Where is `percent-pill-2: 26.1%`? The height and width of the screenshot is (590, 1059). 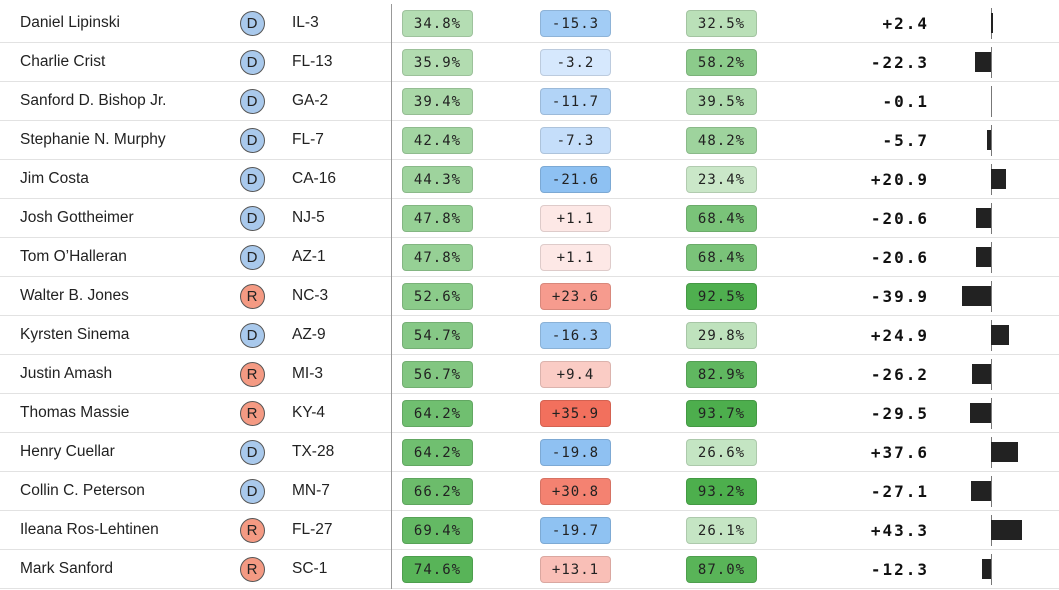
percent-pill-2: 26.1% is located at coordinates (721, 530).